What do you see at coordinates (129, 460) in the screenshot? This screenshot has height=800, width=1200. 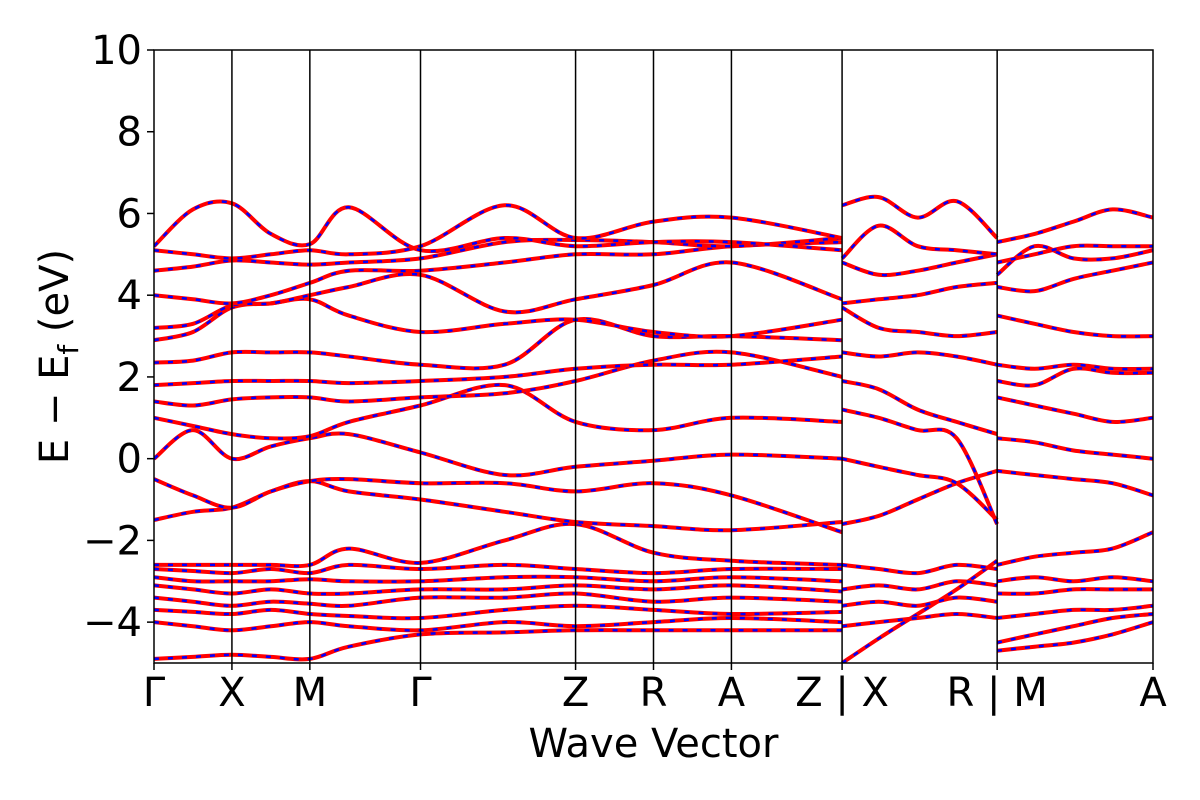 I see `y-tick-label: 0` at bounding box center [129, 460].